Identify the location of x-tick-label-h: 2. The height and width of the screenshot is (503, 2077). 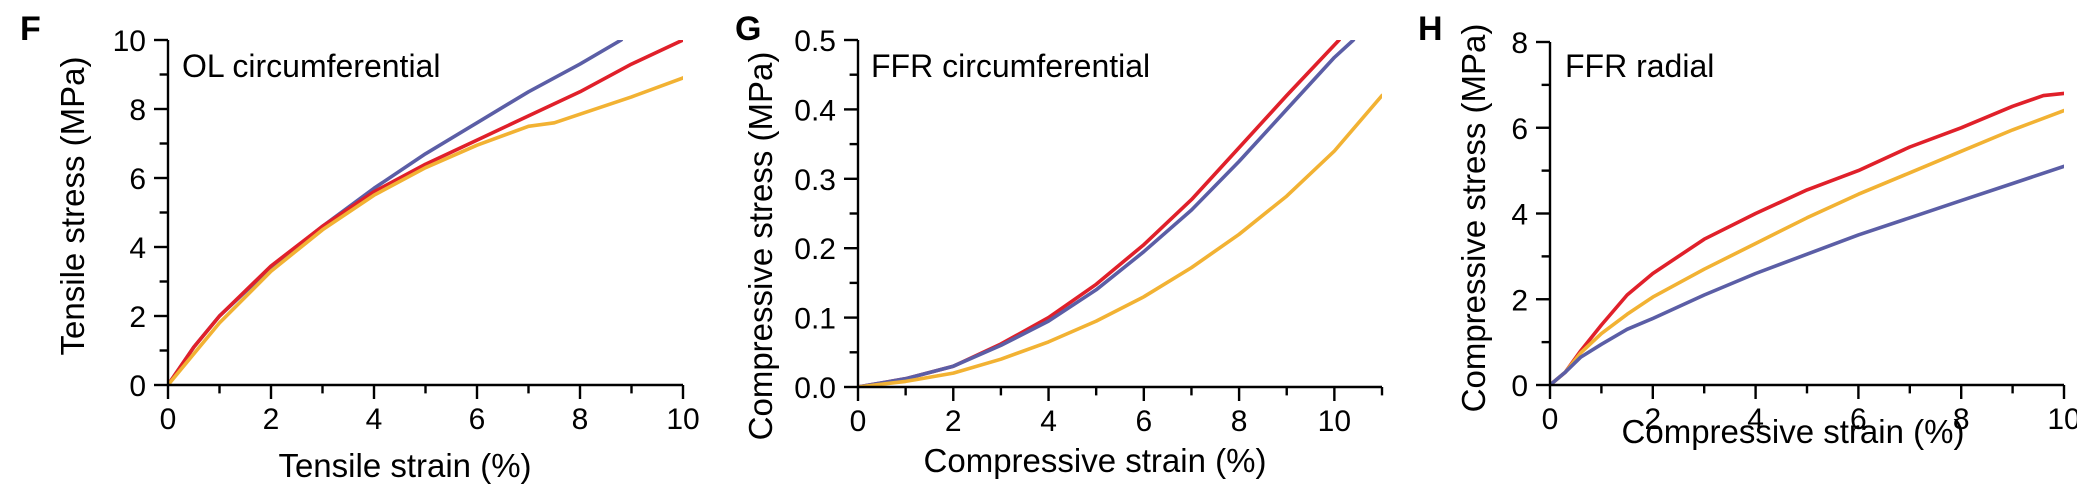
(1652, 419).